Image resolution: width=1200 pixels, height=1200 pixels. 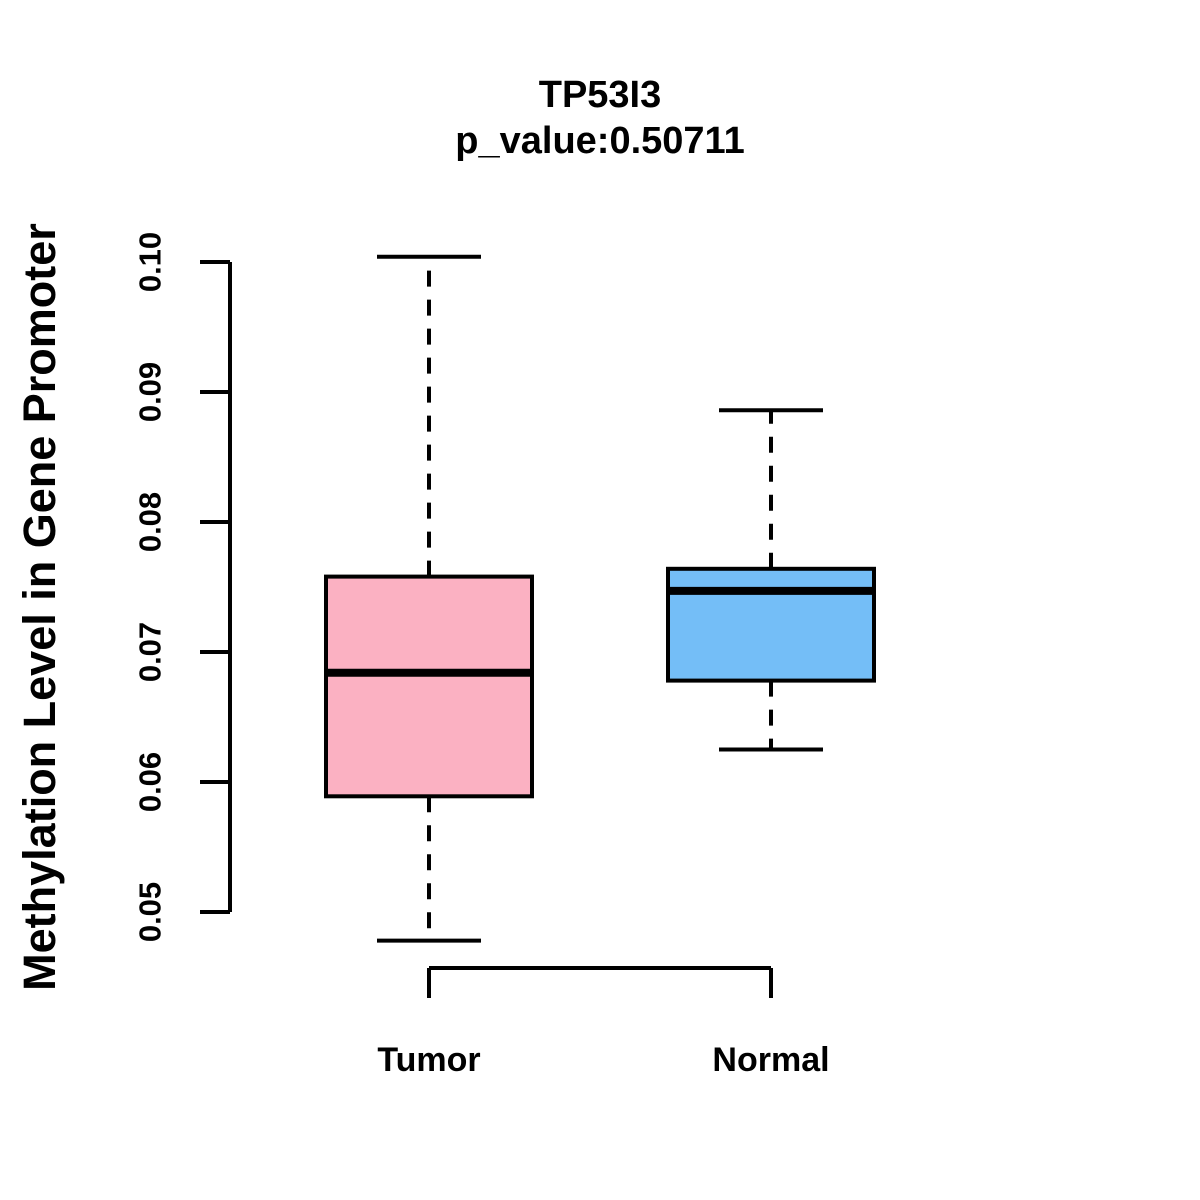 What do you see at coordinates (770, 1060) in the screenshot?
I see `x-category-label-normal: Normal` at bounding box center [770, 1060].